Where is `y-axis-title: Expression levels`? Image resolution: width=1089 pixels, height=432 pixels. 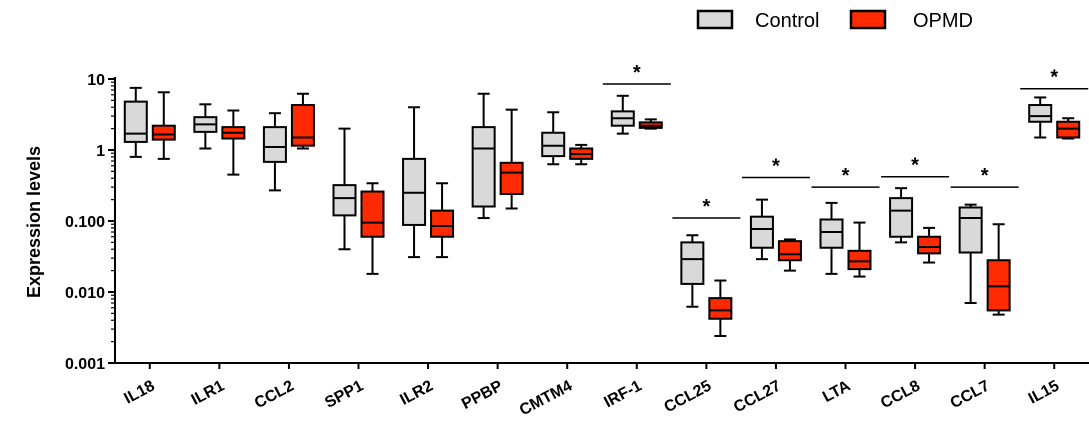 y-axis-title: Expression levels is located at coordinates (34, 222).